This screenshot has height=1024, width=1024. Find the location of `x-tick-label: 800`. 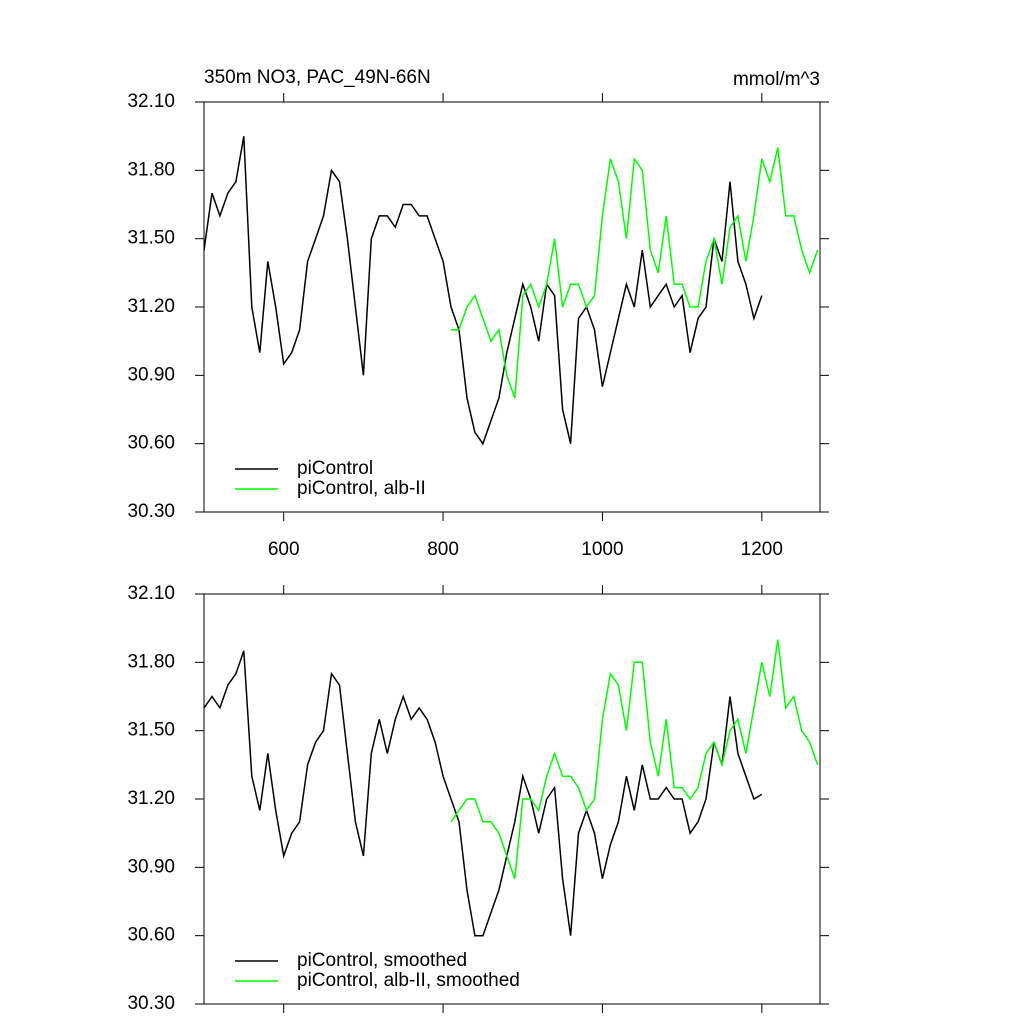

x-tick-label: 800 is located at coordinates (443, 549).